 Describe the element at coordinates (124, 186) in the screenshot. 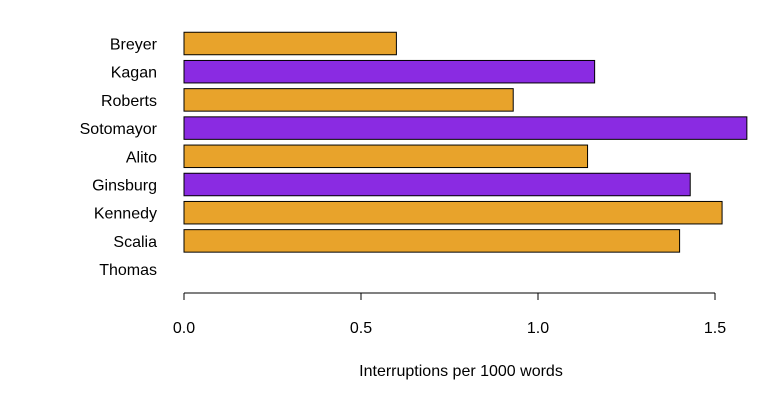

I see `category-label-ginsburg: Ginsburg` at that location.